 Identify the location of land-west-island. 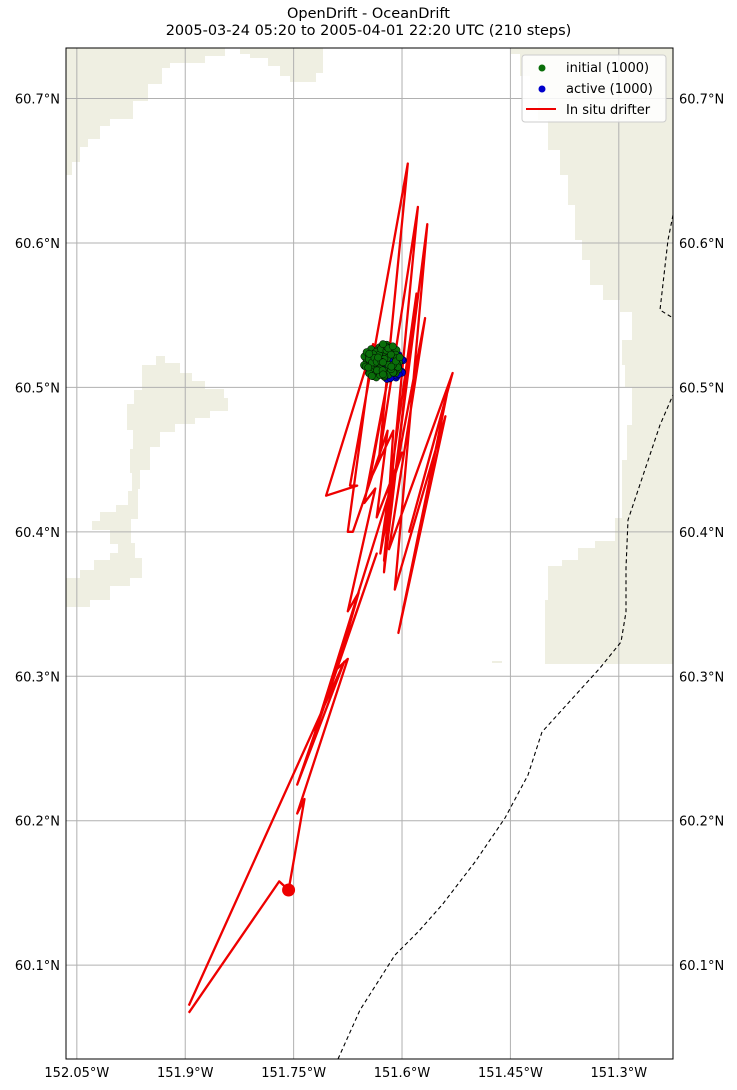
(147, 481).